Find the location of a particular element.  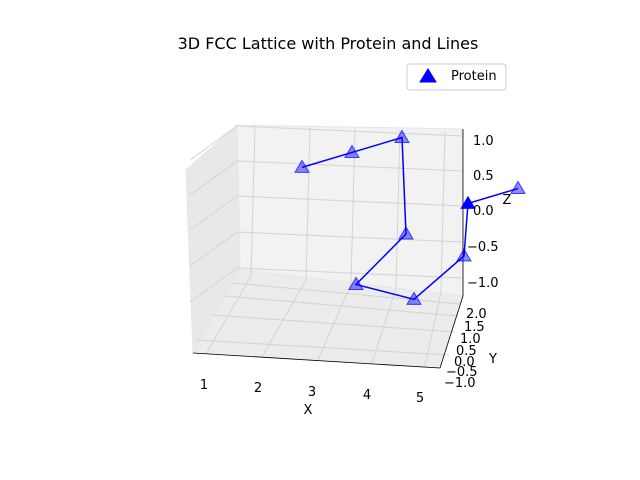

x-axis-label: X is located at coordinates (308, 410).